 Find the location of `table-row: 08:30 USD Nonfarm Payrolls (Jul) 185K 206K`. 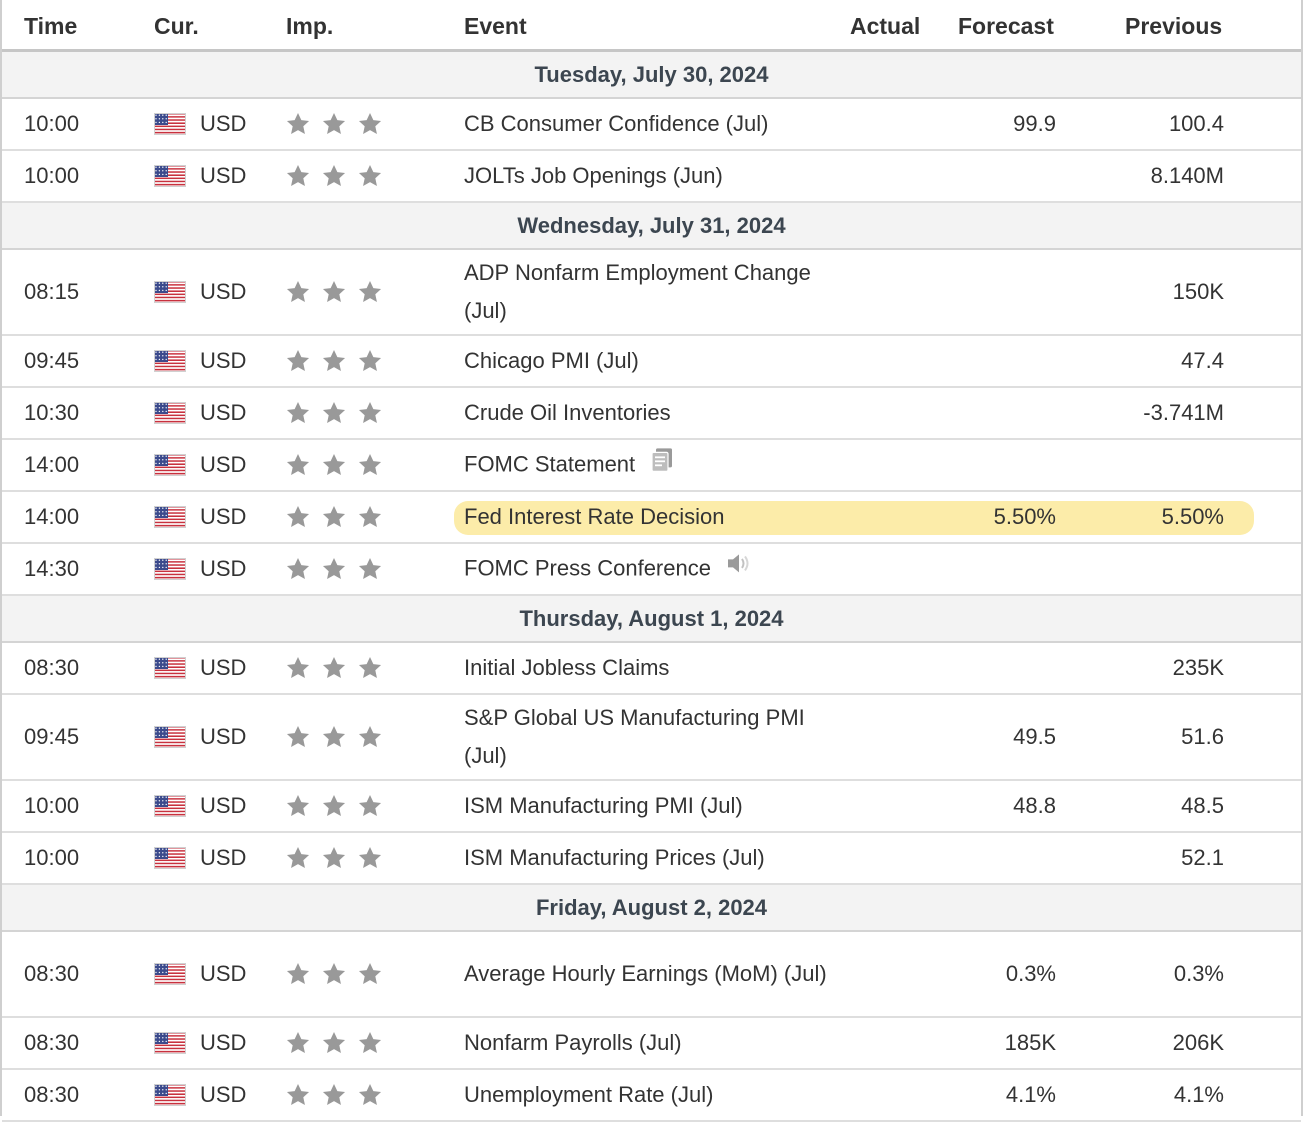

table-row: 08:30 USD Nonfarm Payrolls (Jul) 185K 206K is located at coordinates (651, 1044).